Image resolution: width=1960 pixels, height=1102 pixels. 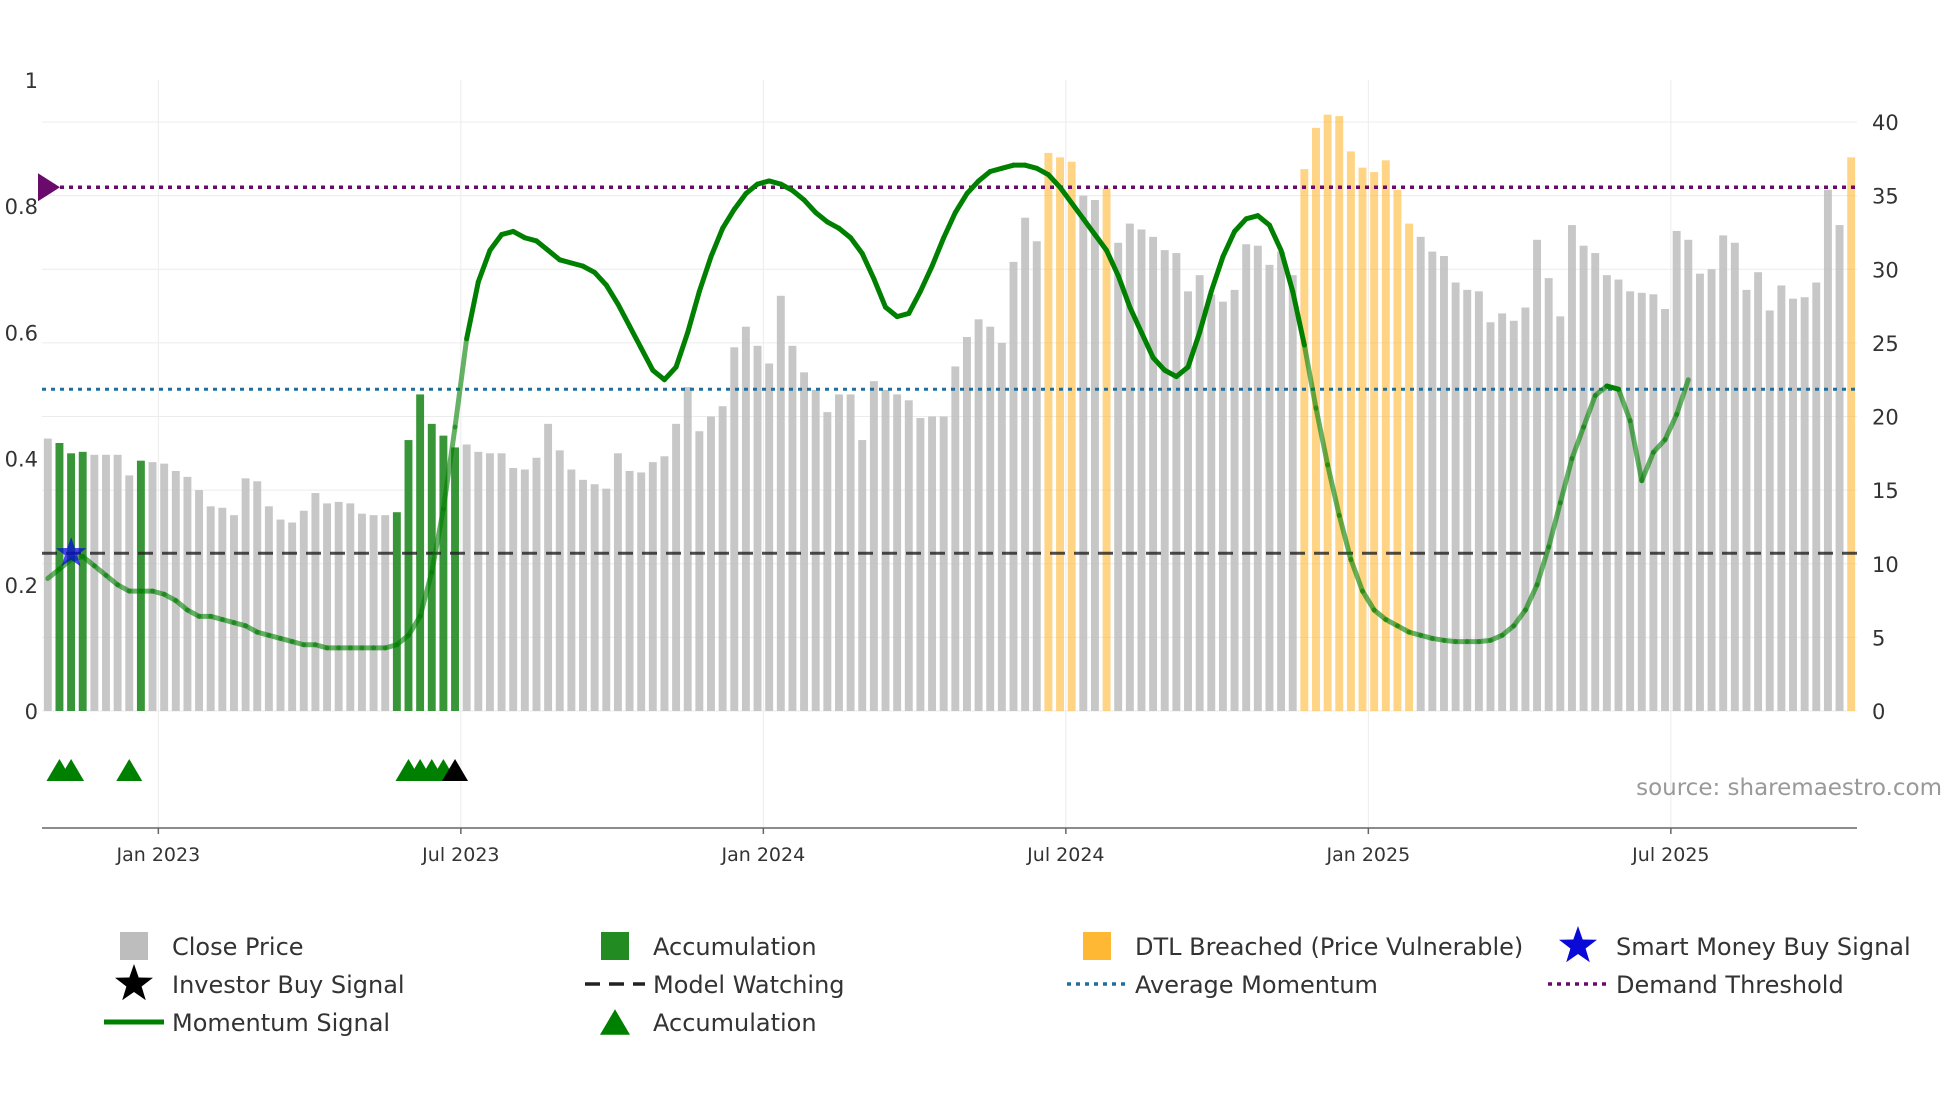 What do you see at coordinates (1885, 565) in the screenshot?
I see `right-axis-tick-label: 10` at bounding box center [1885, 565].